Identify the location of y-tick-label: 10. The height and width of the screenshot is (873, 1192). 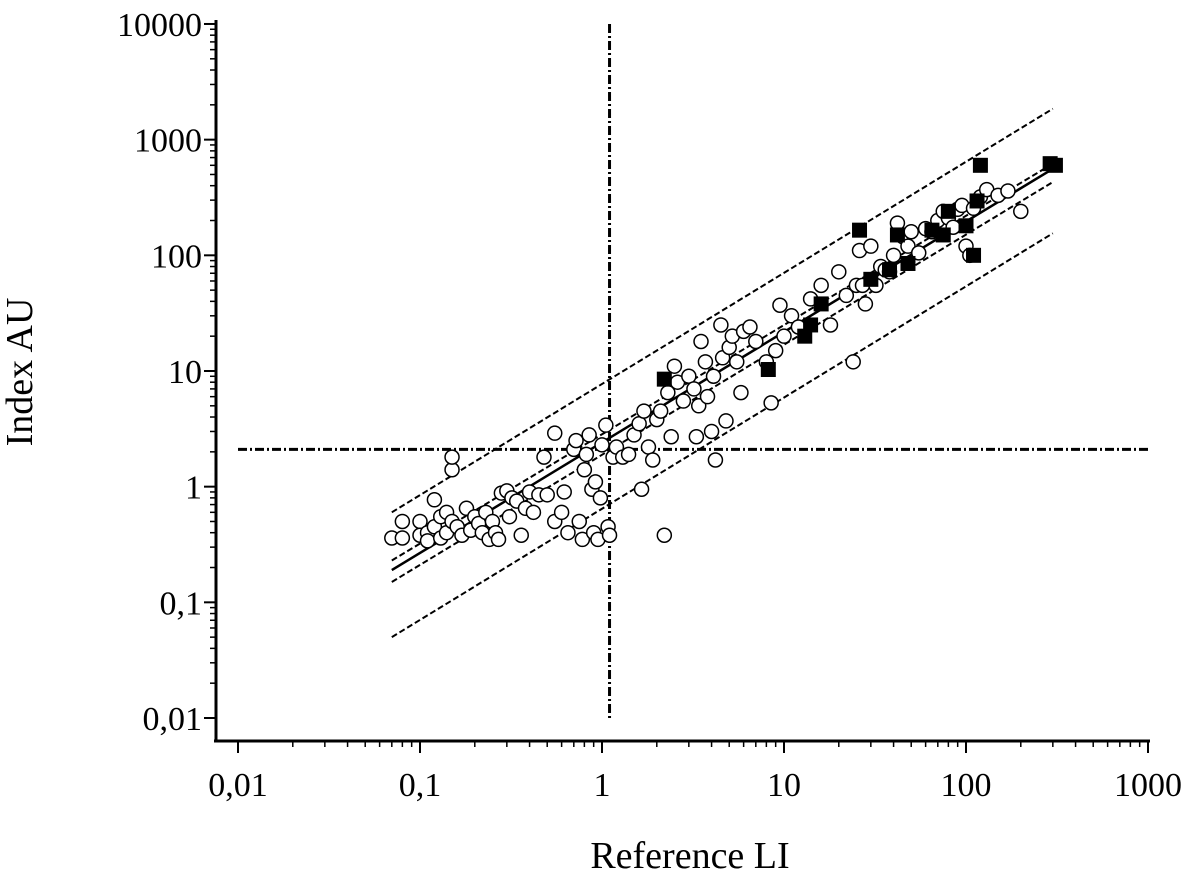
(185, 372).